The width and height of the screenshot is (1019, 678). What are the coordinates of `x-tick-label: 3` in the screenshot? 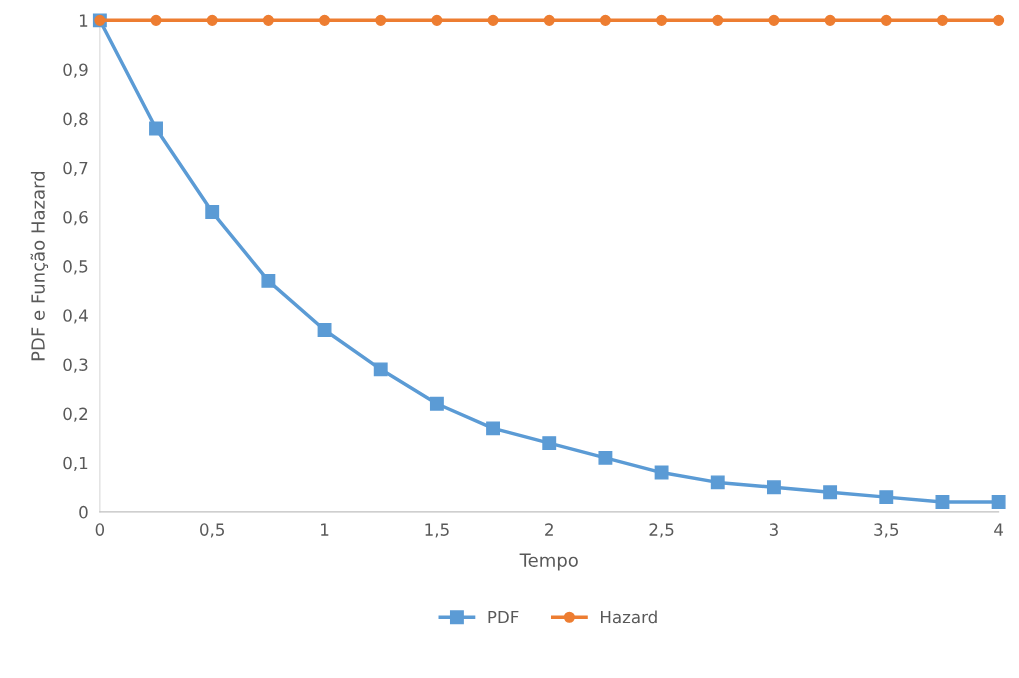 It's located at (773, 529).